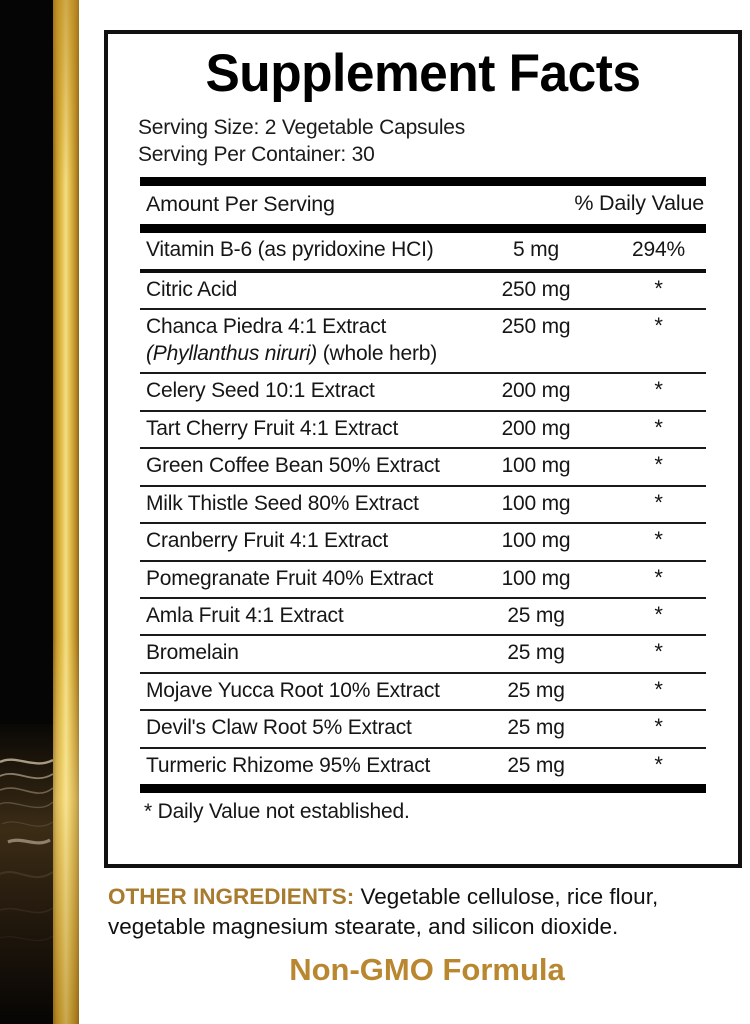 This screenshot has width=750, height=1024. Describe the element at coordinates (423, 653) in the screenshot. I see `table-row: Bromelain 25 mg *` at that location.